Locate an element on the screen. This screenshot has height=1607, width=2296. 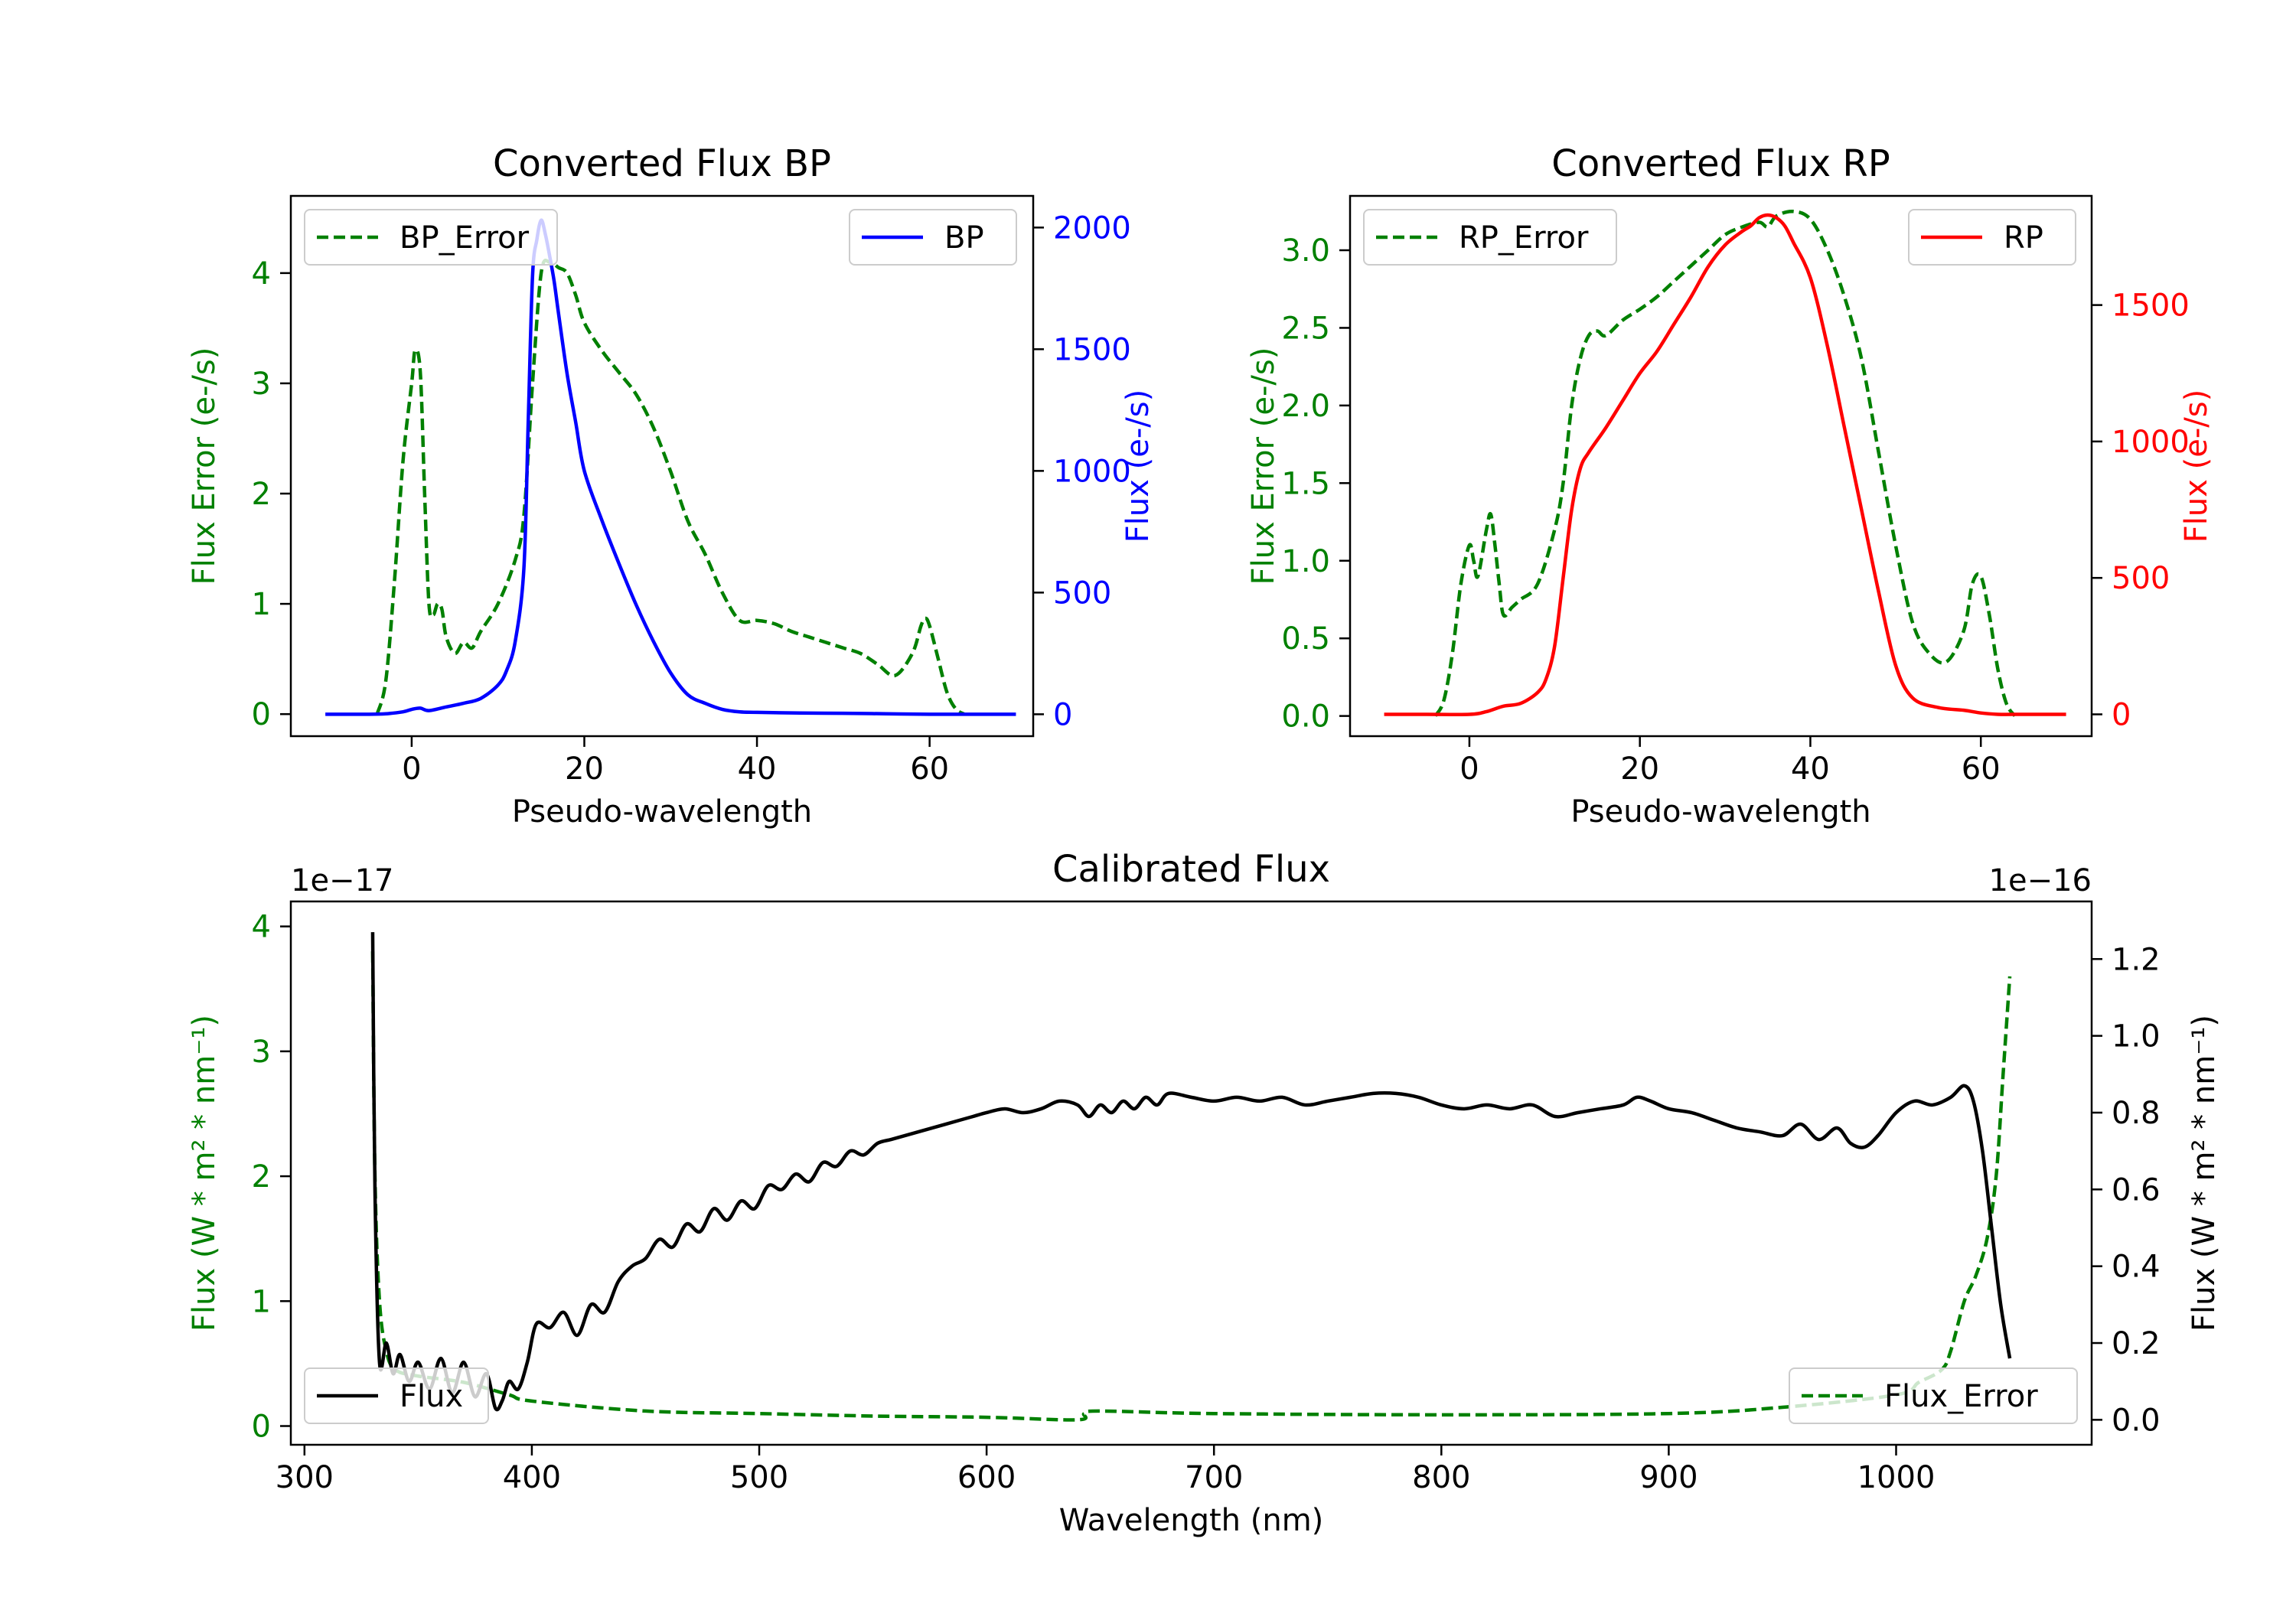
y-offset-left: 1e−17 is located at coordinates (342, 881).